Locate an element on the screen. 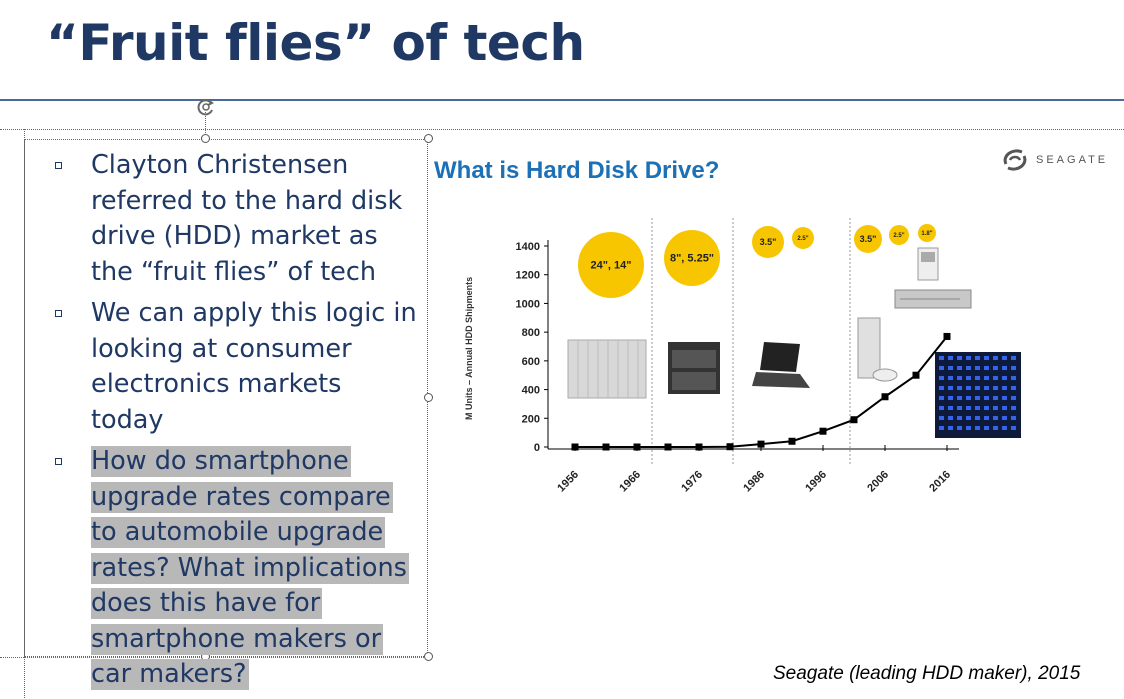  x-tick-label: 2006 is located at coordinates (878, 482).